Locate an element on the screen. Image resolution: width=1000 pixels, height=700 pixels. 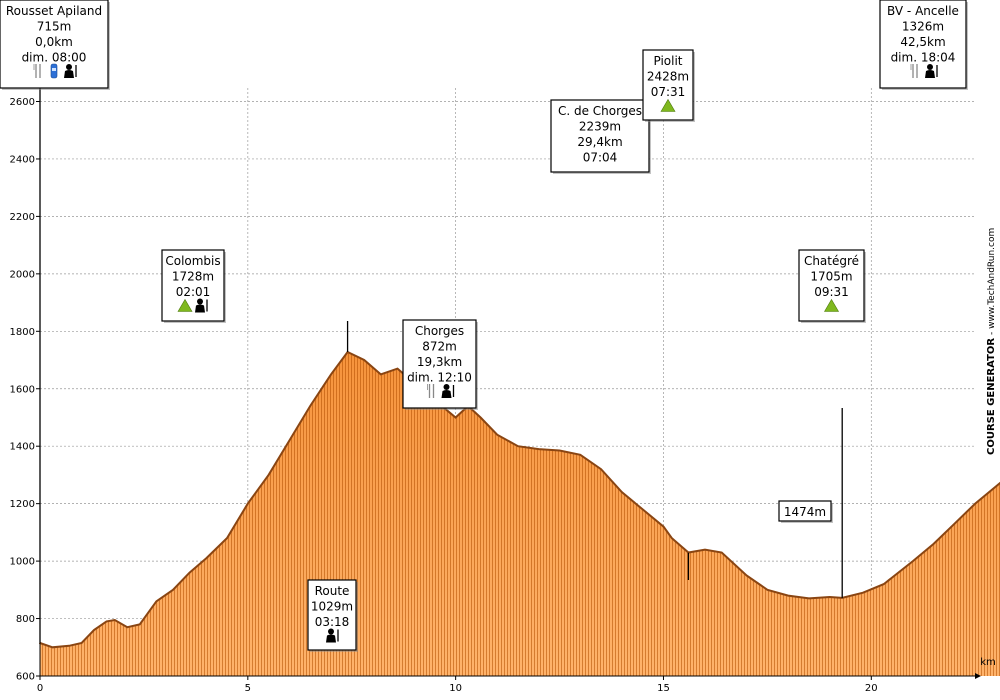
waypoint-label-line: dim. 08:00 is located at coordinates (54, 58).